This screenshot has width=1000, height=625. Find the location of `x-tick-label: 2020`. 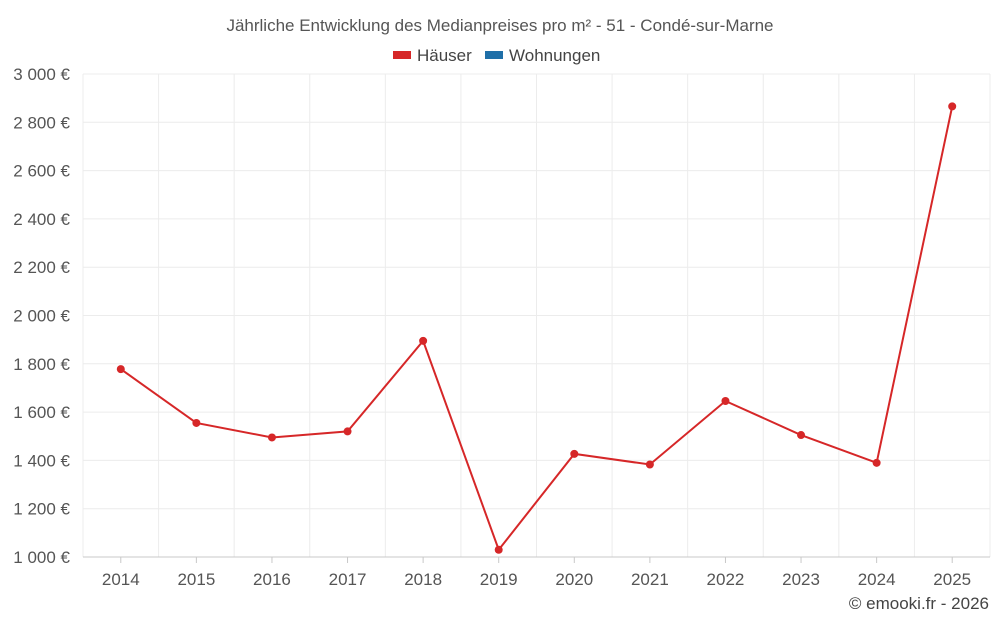

x-tick-label: 2020 is located at coordinates (574, 579).